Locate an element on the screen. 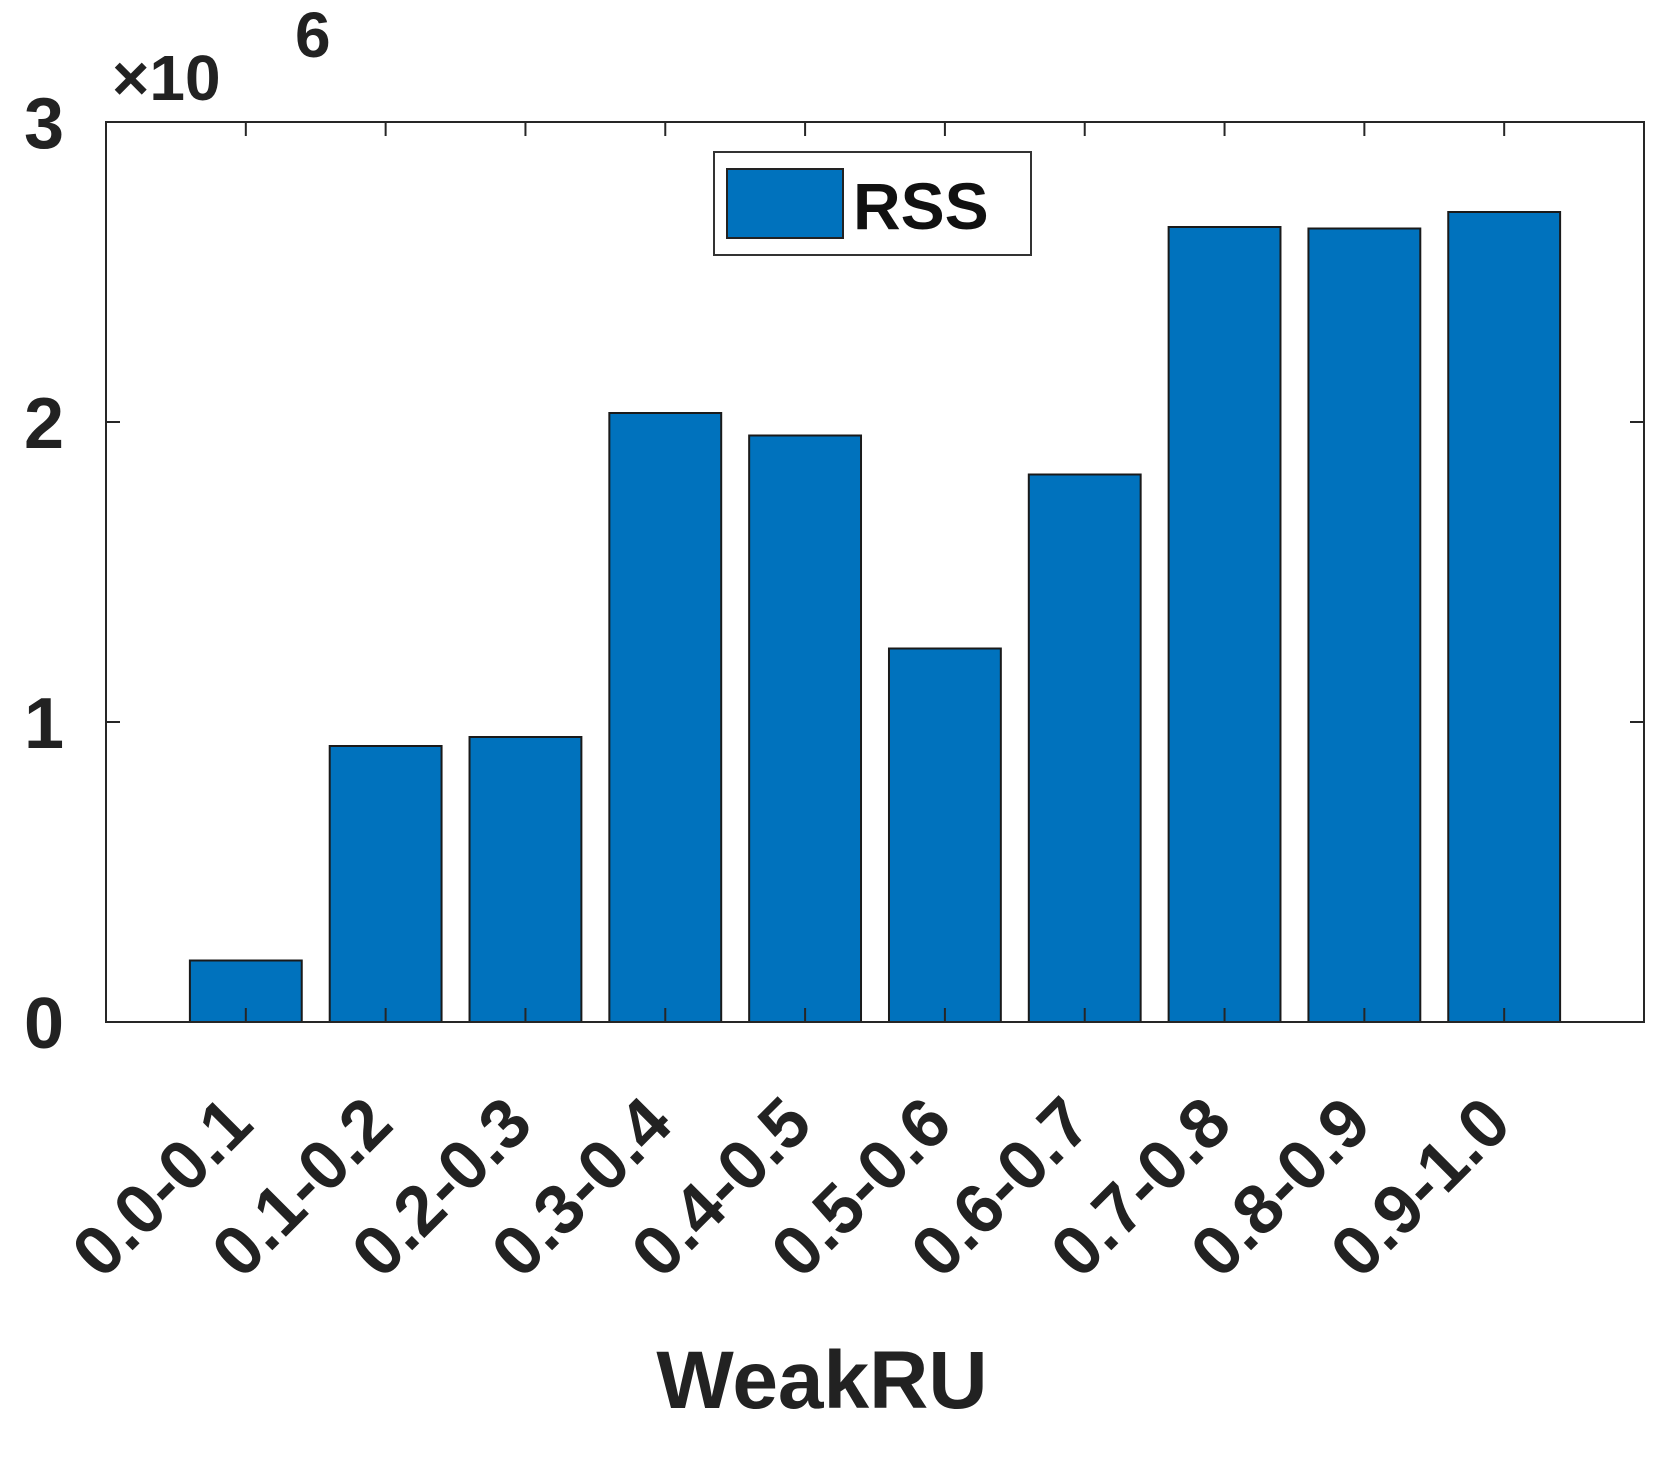 The width and height of the screenshot is (1661, 1457). x-axis-label: WeakRU is located at coordinates (821, 1380).